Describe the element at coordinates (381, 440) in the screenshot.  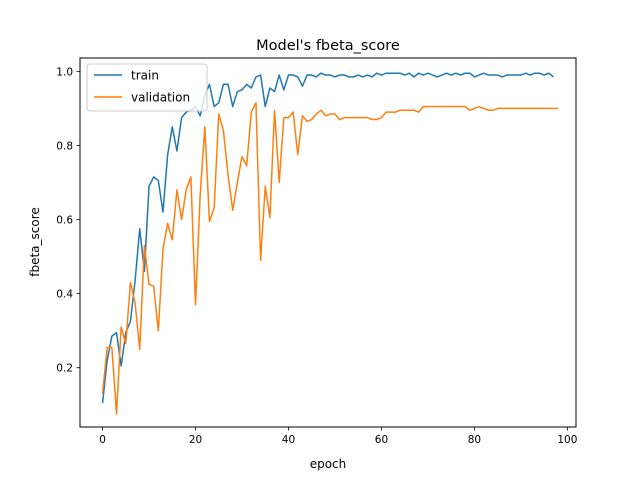
I see `x-tick-label: 60` at that location.